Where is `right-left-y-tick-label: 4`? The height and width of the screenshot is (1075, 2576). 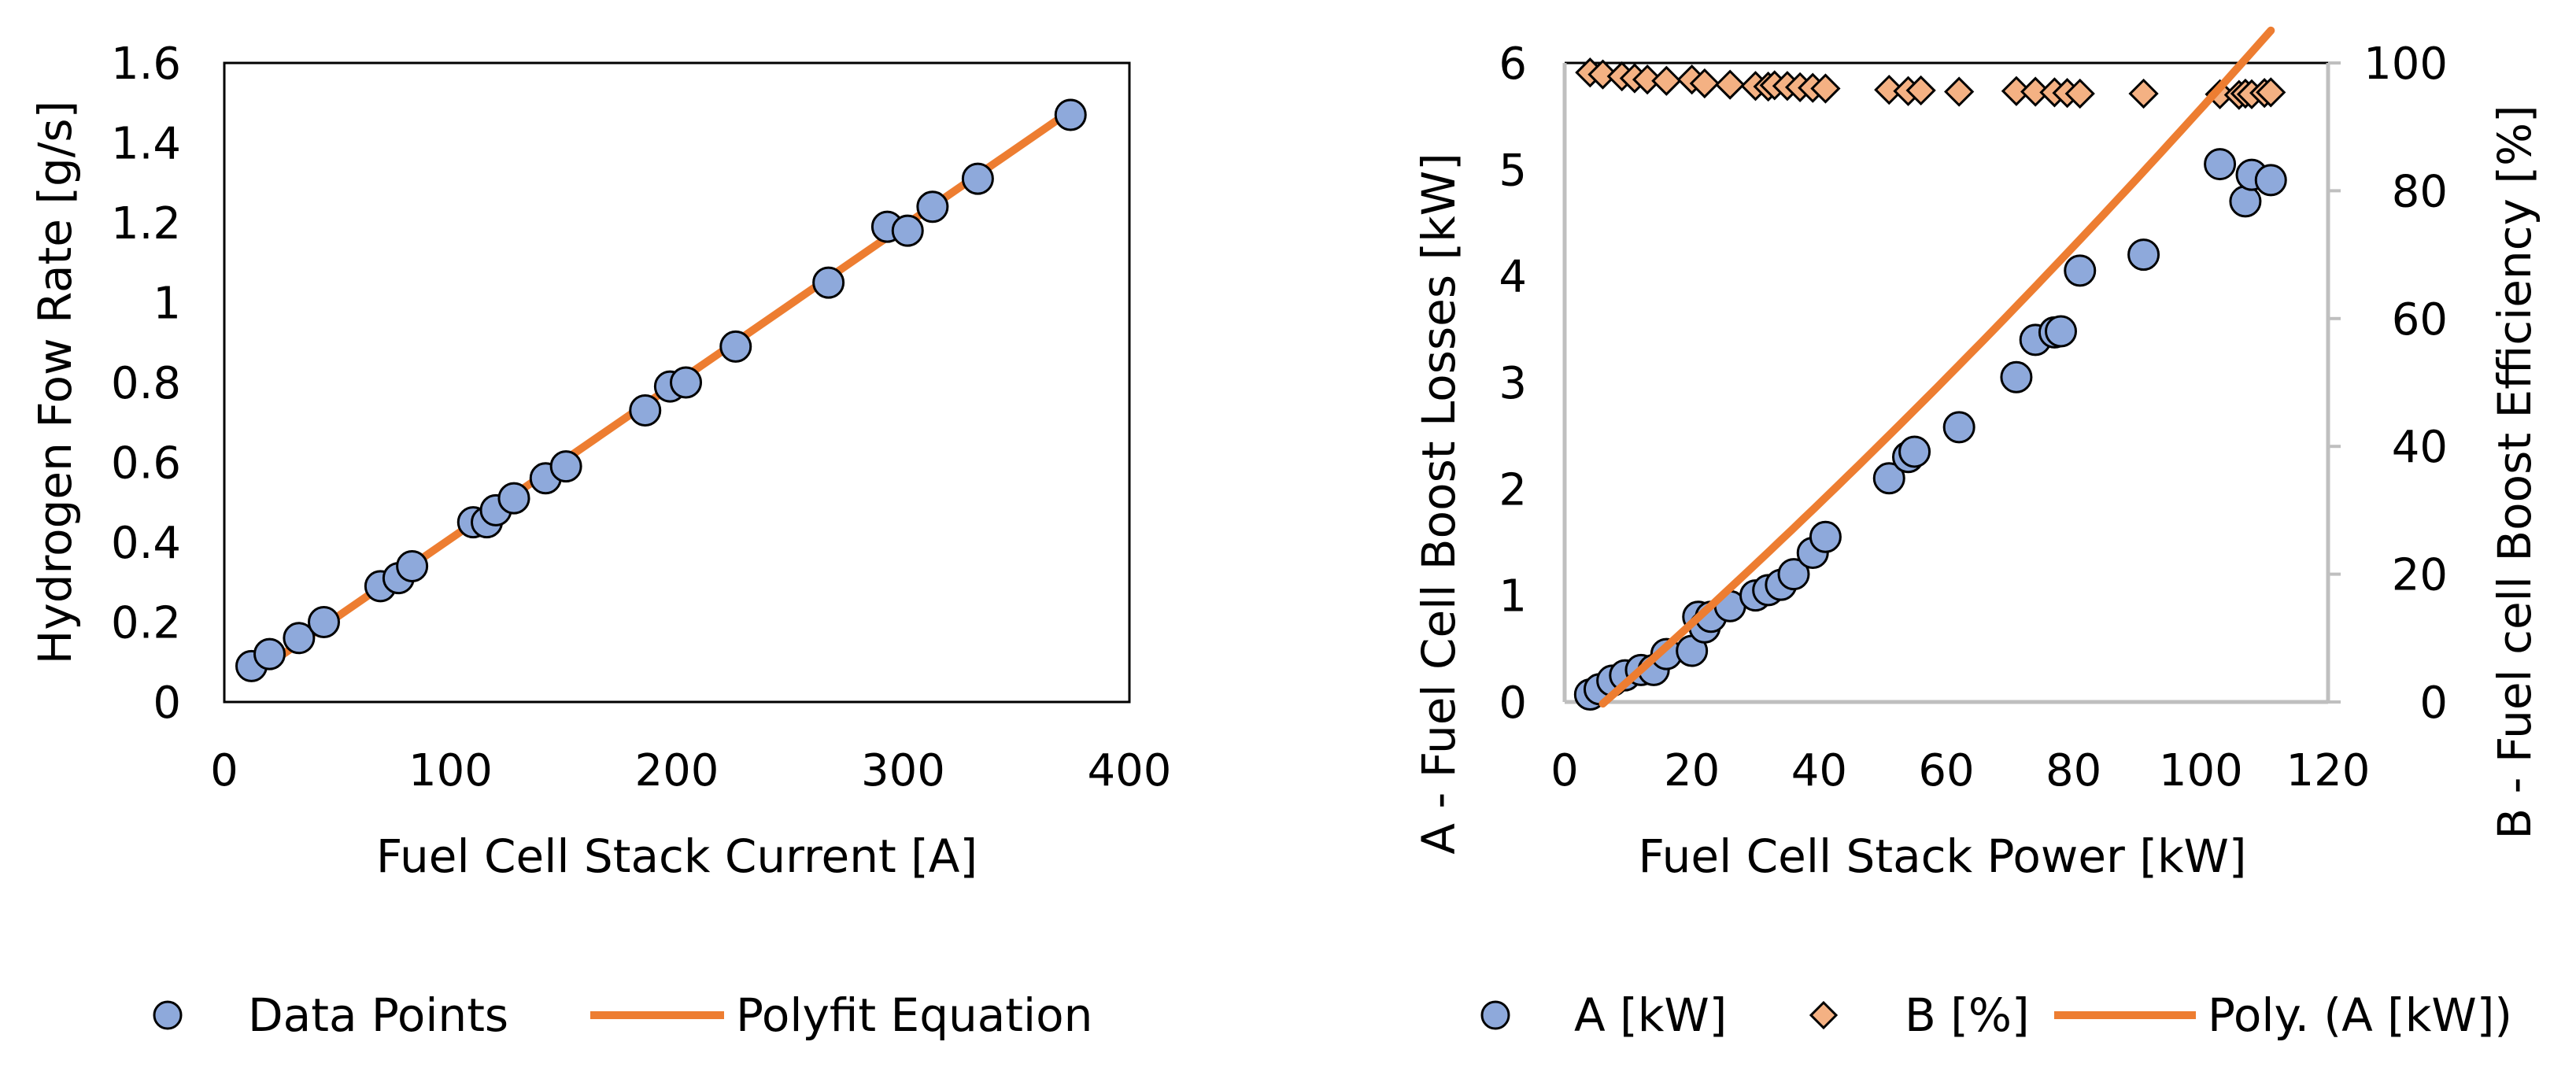 right-left-y-tick-label: 4 is located at coordinates (1513, 277).